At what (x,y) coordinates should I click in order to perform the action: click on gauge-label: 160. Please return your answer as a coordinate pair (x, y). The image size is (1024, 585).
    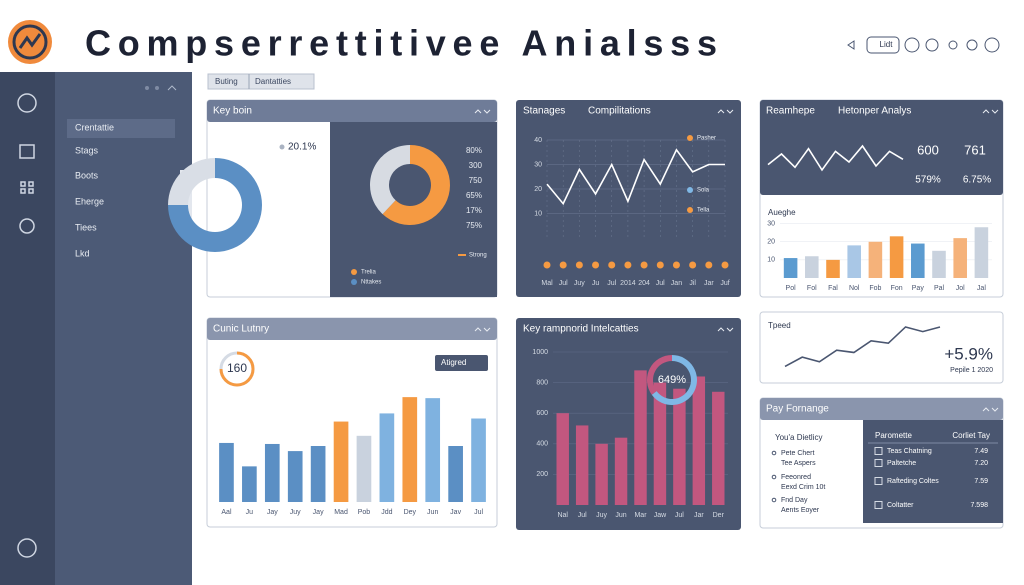
    Looking at the image, I should click on (237, 368).